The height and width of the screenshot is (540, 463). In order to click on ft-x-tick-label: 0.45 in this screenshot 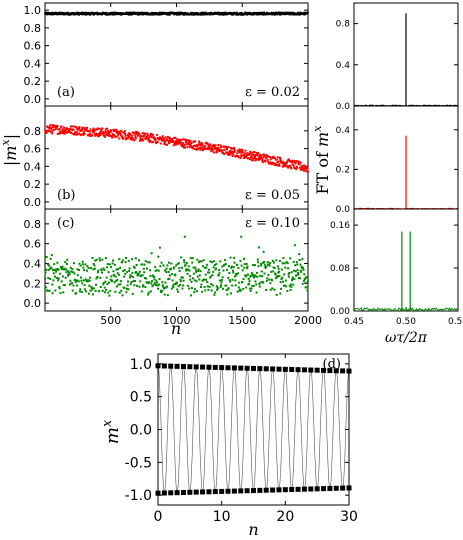, I will do `click(354, 322)`.